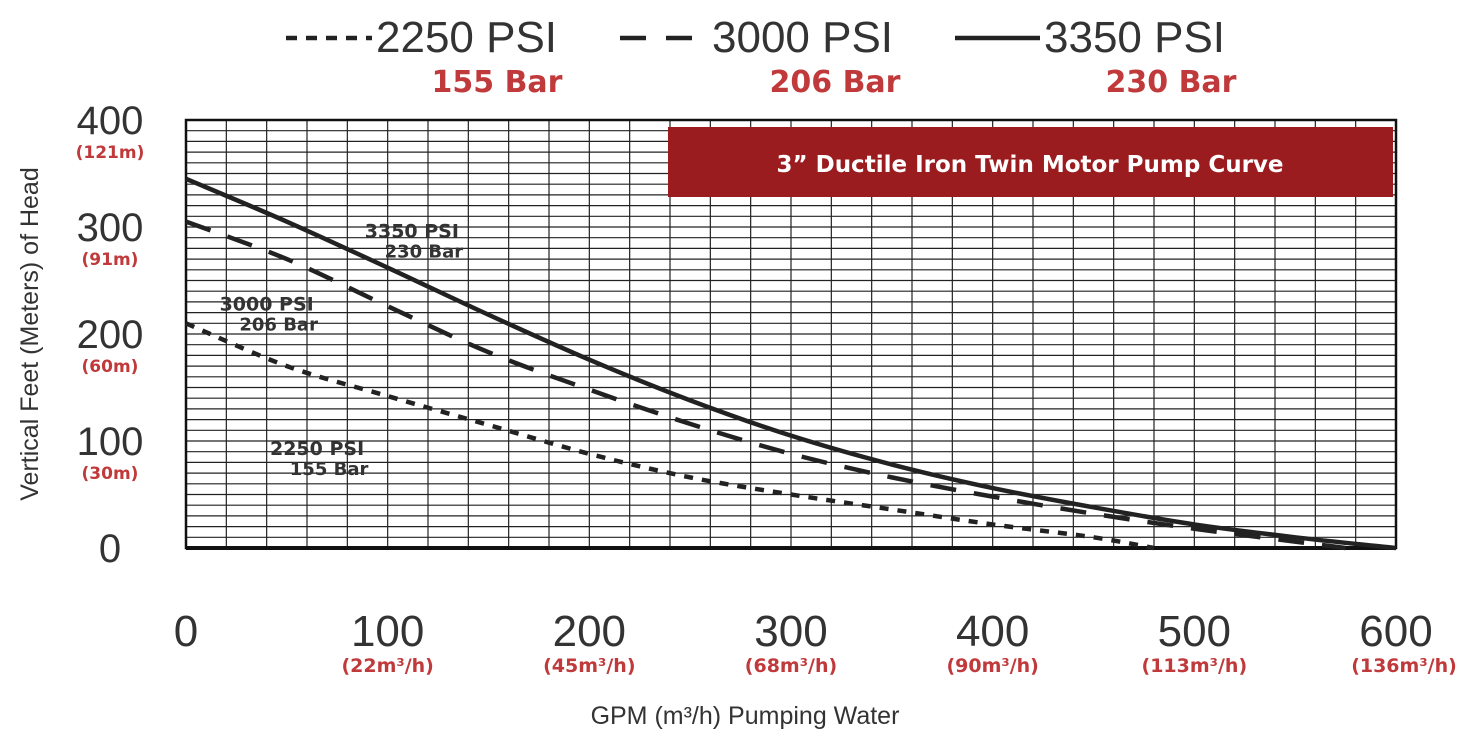 This screenshot has width=1473, height=739. What do you see at coordinates (1134, 37) in the screenshot?
I see `legend-label: 3350 PSI` at bounding box center [1134, 37].